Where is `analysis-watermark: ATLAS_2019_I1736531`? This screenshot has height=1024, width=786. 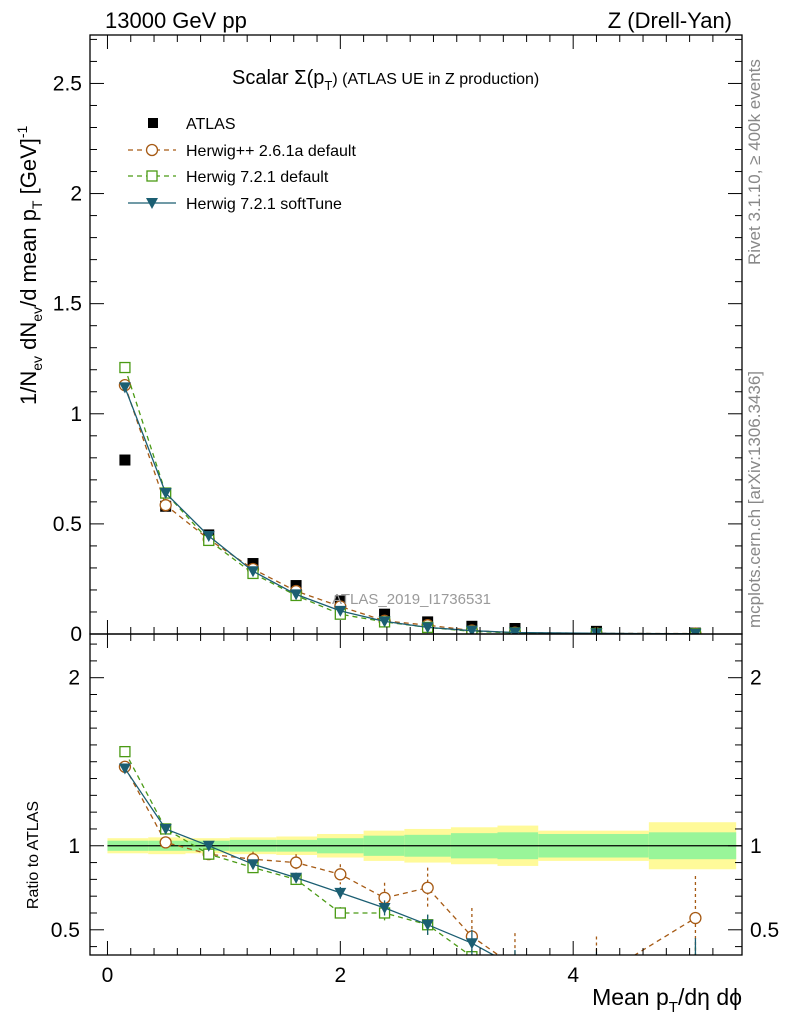 analysis-watermark: ATLAS_2019_I1736531 is located at coordinates (411, 599).